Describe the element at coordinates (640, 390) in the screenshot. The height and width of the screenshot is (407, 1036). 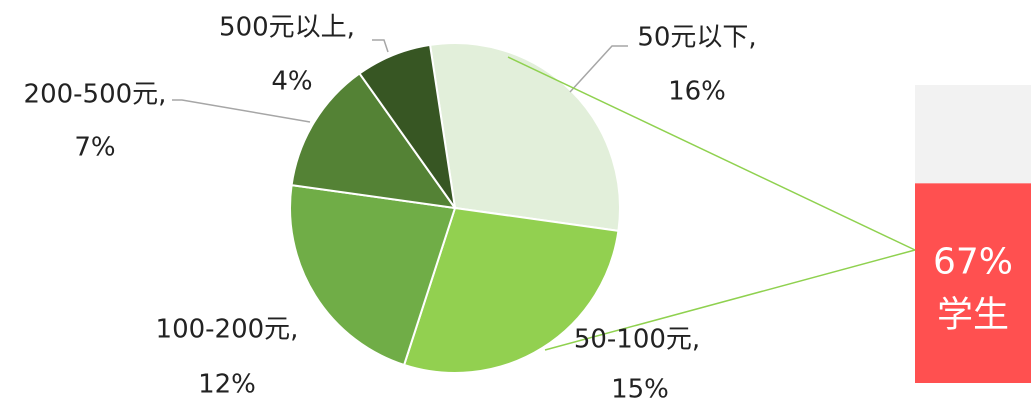
I see `value-label: 15%` at that location.